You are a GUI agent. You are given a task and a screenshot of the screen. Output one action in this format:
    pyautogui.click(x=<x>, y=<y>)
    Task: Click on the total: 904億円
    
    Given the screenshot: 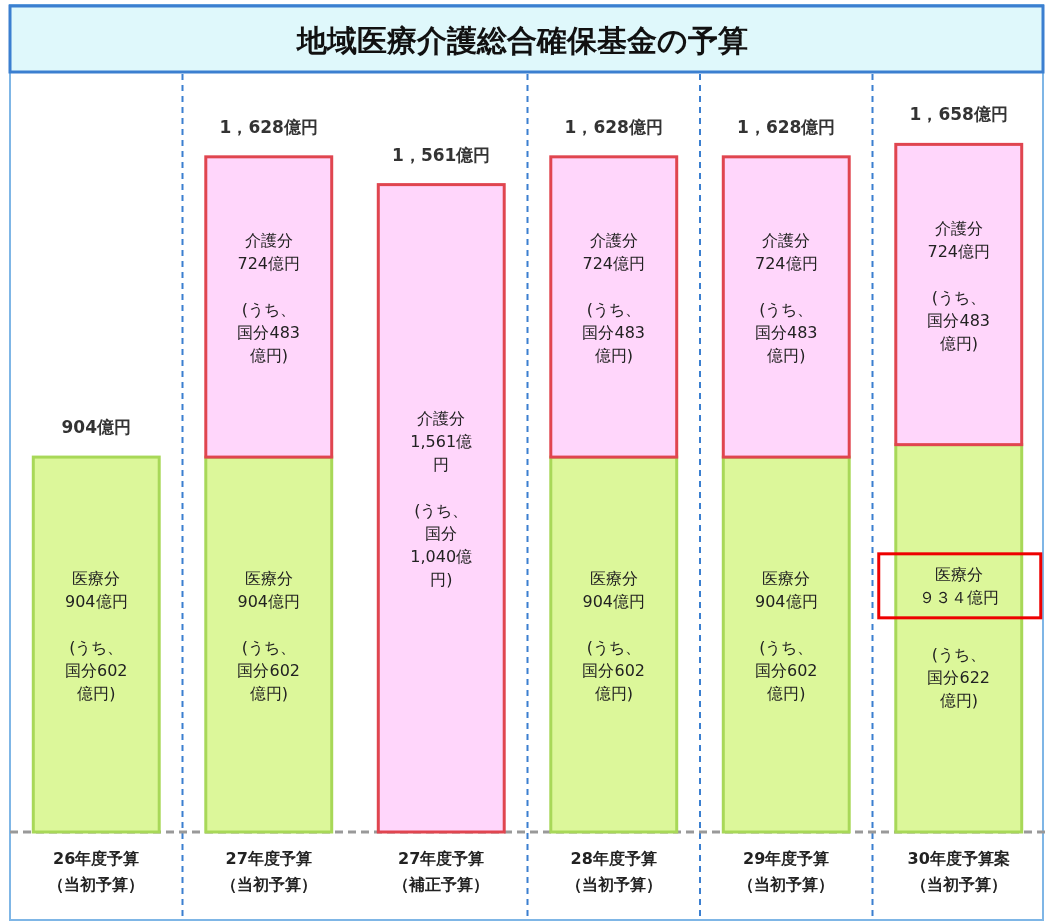 What is the action you would take?
    pyautogui.click(x=96, y=427)
    